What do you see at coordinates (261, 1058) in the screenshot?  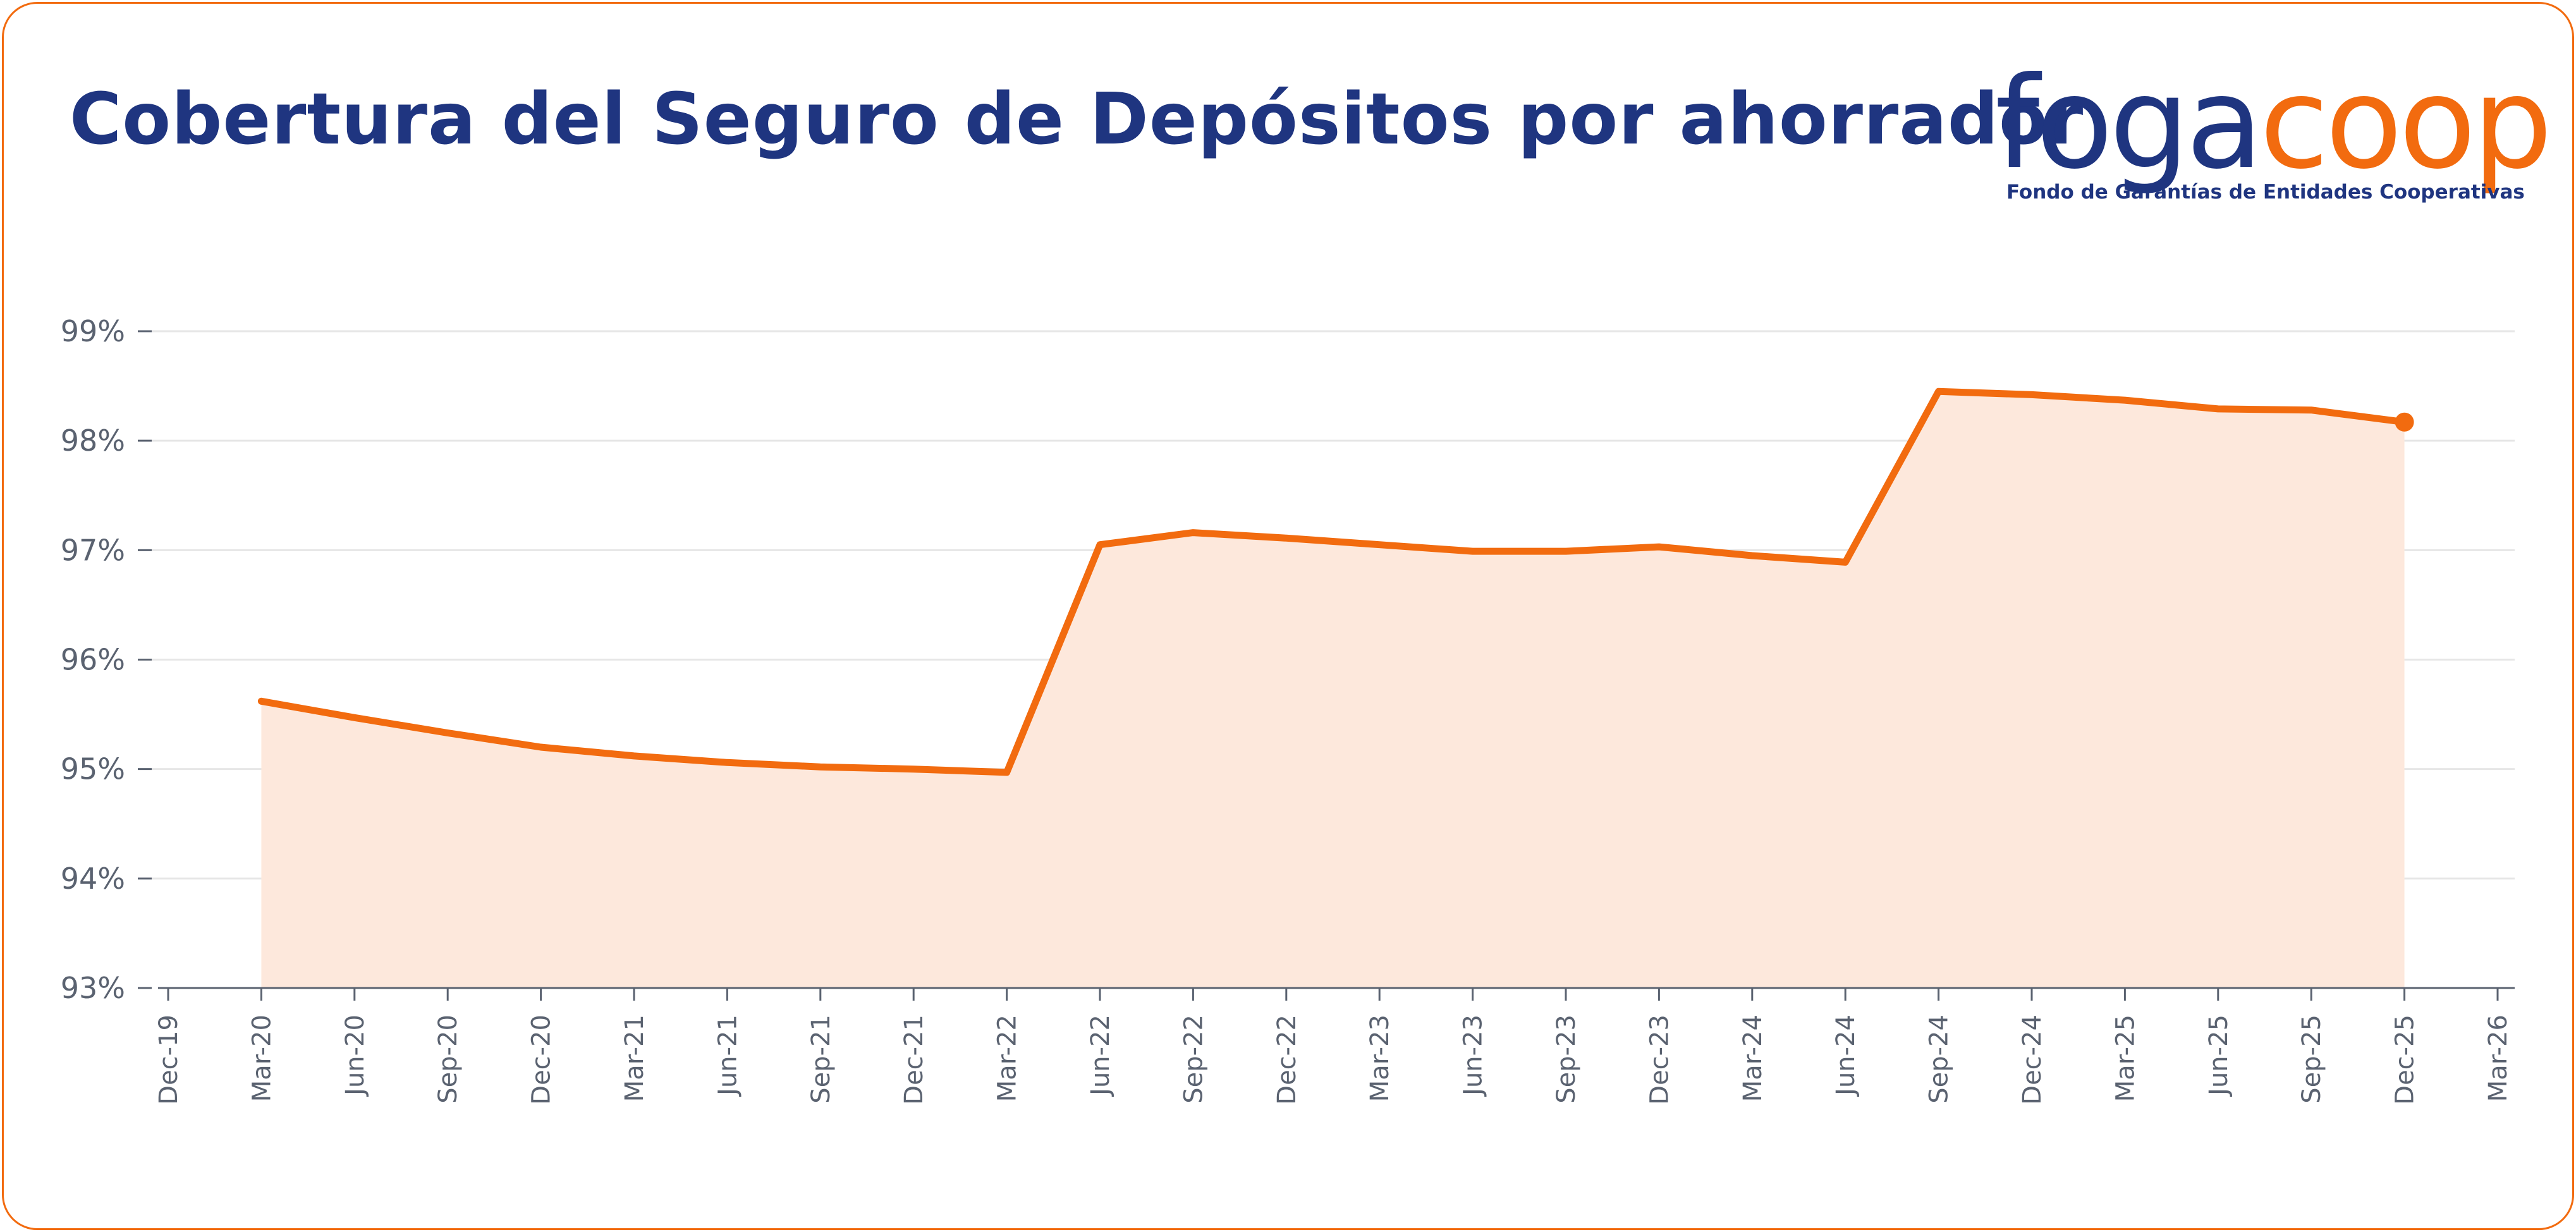 I see `x-tick-label: Mar-20` at bounding box center [261, 1058].